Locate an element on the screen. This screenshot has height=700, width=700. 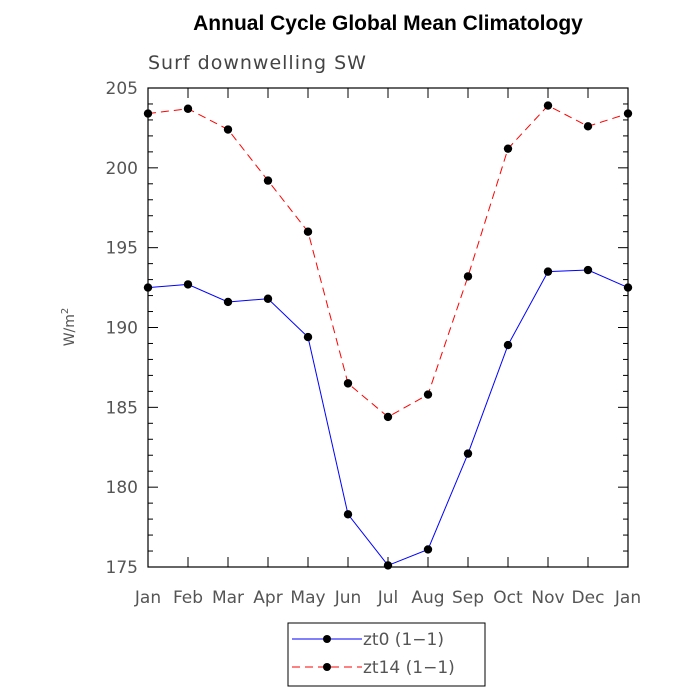
x-tick-label: Jul is located at coordinates (388, 598).